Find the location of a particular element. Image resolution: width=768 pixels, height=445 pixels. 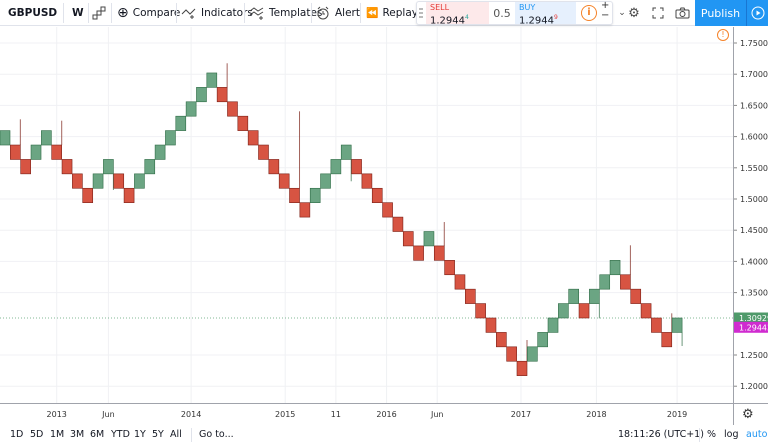

warning-icon: ! is located at coordinates (723, 35).